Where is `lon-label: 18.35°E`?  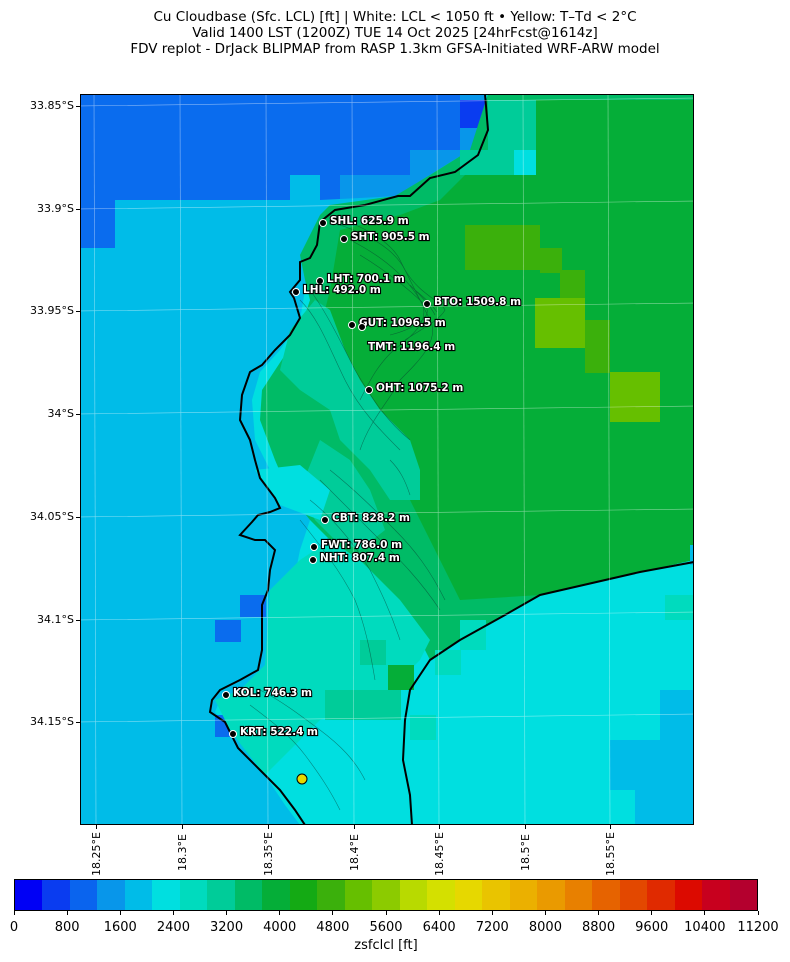
lon-label: 18.35°E is located at coordinates (268, 854).